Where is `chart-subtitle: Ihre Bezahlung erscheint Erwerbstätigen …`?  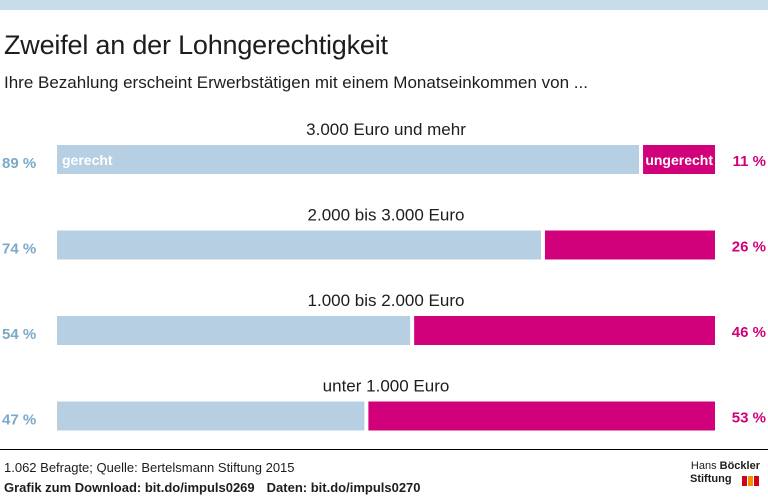
chart-subtitle: Ihre Bezahlung erscheint Erwerbstätigen … is located at coordinates (296, 82).